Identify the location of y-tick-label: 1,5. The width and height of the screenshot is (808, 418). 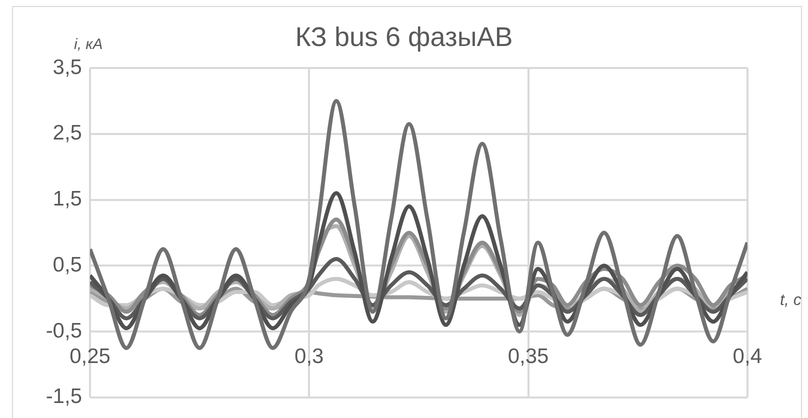
(67, 199).